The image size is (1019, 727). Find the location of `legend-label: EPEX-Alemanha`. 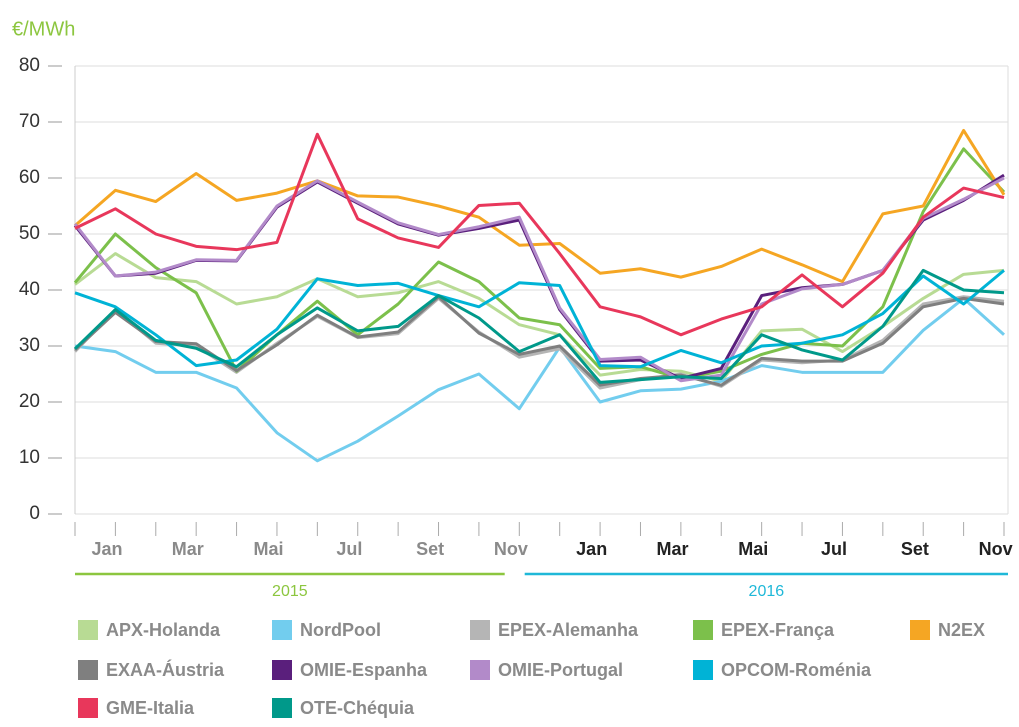

legend-label: EPEX-Alemanha is located at coordinates (568, 630).